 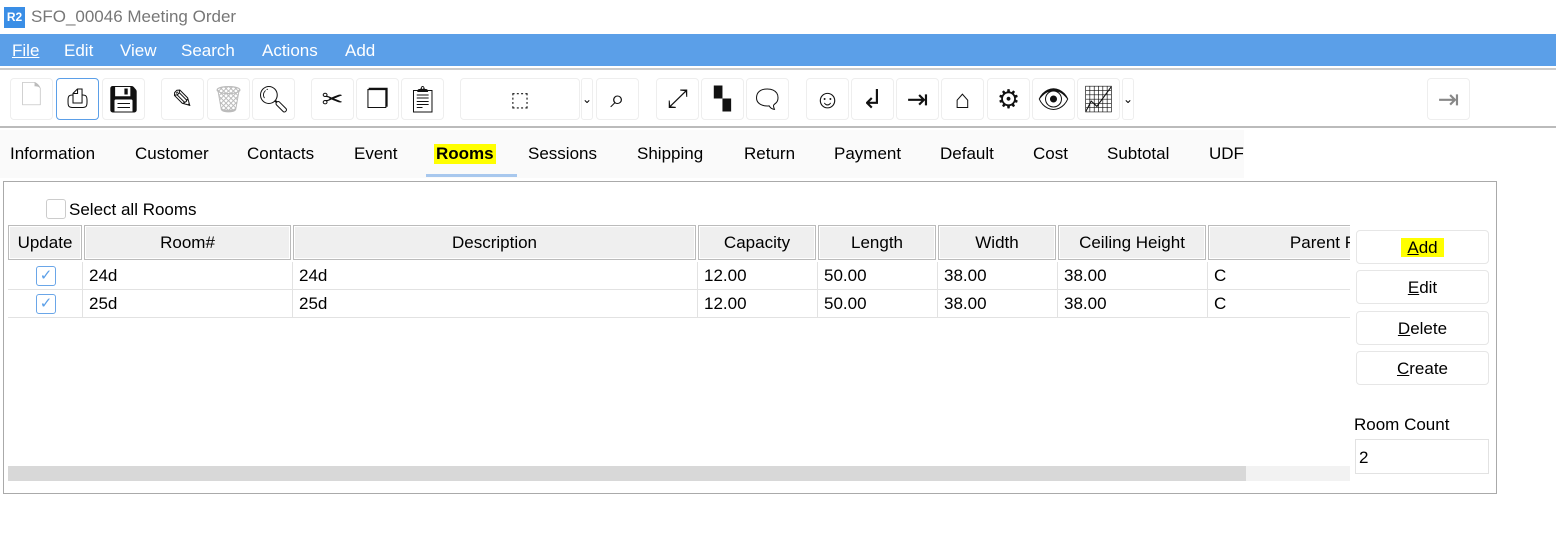 I want to click on tab-customer: Customer, so click(x=172, y=153).